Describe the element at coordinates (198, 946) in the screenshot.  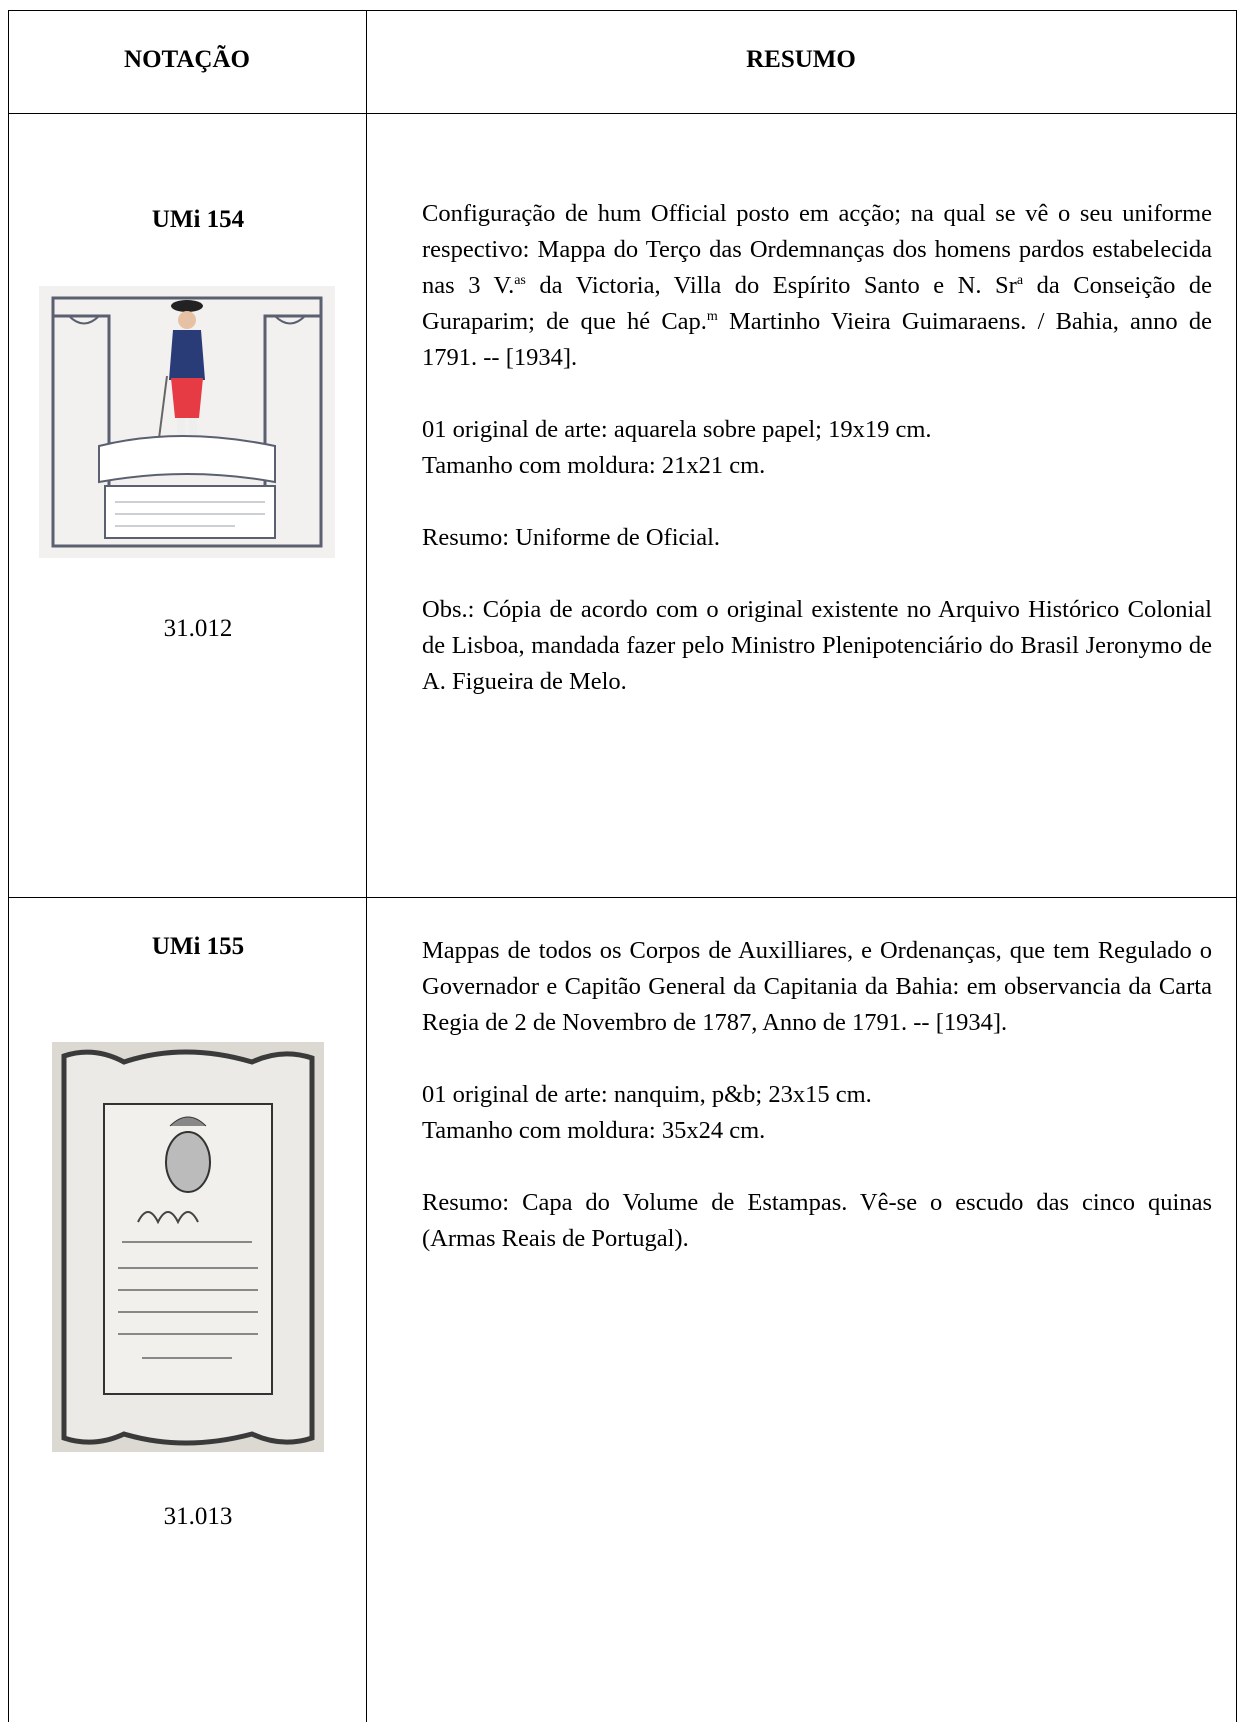
I see `notation-code: UMi 155` at that location.